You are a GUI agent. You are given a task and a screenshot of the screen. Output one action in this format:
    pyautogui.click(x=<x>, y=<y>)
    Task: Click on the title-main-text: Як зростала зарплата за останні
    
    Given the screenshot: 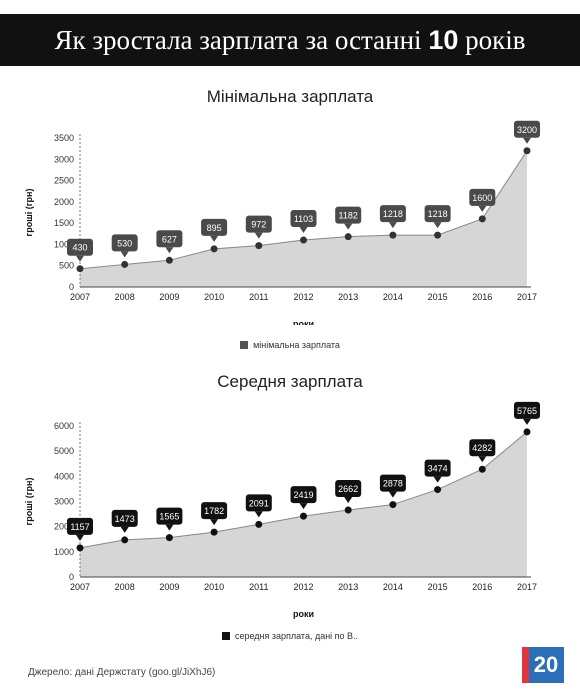 What is the action you would take?
    pyautogui.click(x=238, y=40)
    